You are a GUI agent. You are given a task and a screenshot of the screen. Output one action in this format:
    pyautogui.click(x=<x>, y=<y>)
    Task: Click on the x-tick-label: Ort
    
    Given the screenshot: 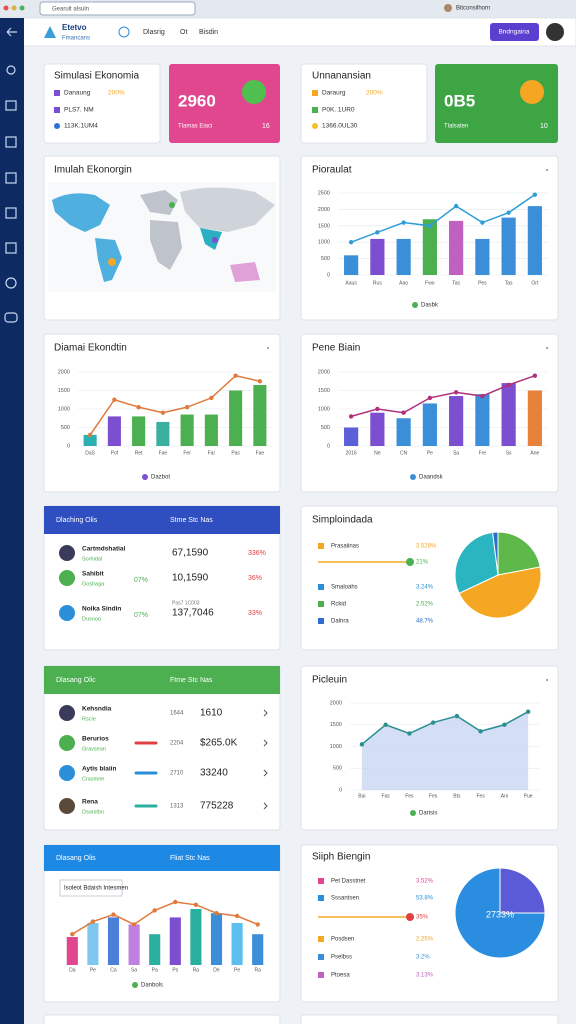 What is the action you would take?
    pyautogui.click(x=535, y=283)
    